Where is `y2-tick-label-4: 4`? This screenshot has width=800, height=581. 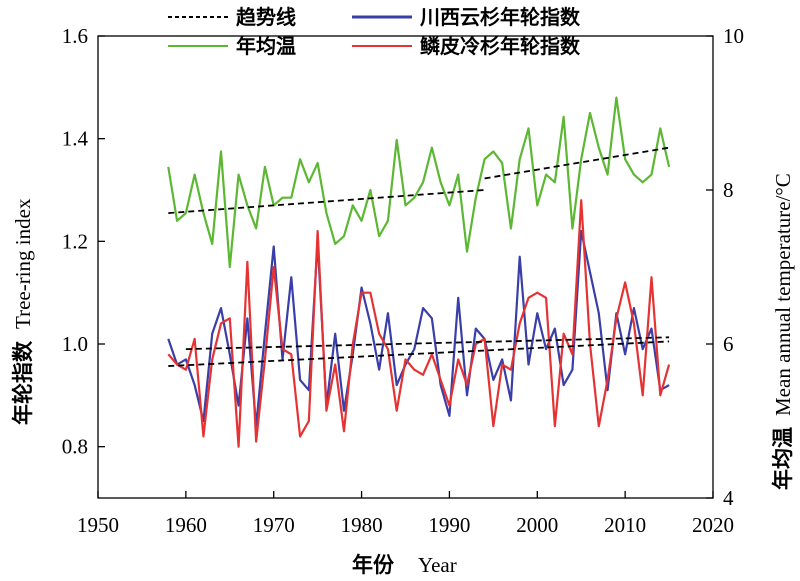 y2-tick-label-4: 4 is located at coordinates (728, 498).